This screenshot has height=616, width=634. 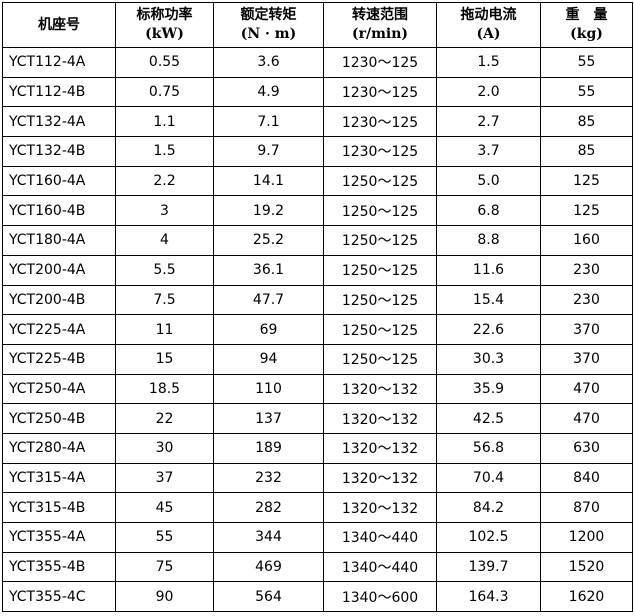 I want to click on table-cell: 22.6, so click(x=488, y=329).